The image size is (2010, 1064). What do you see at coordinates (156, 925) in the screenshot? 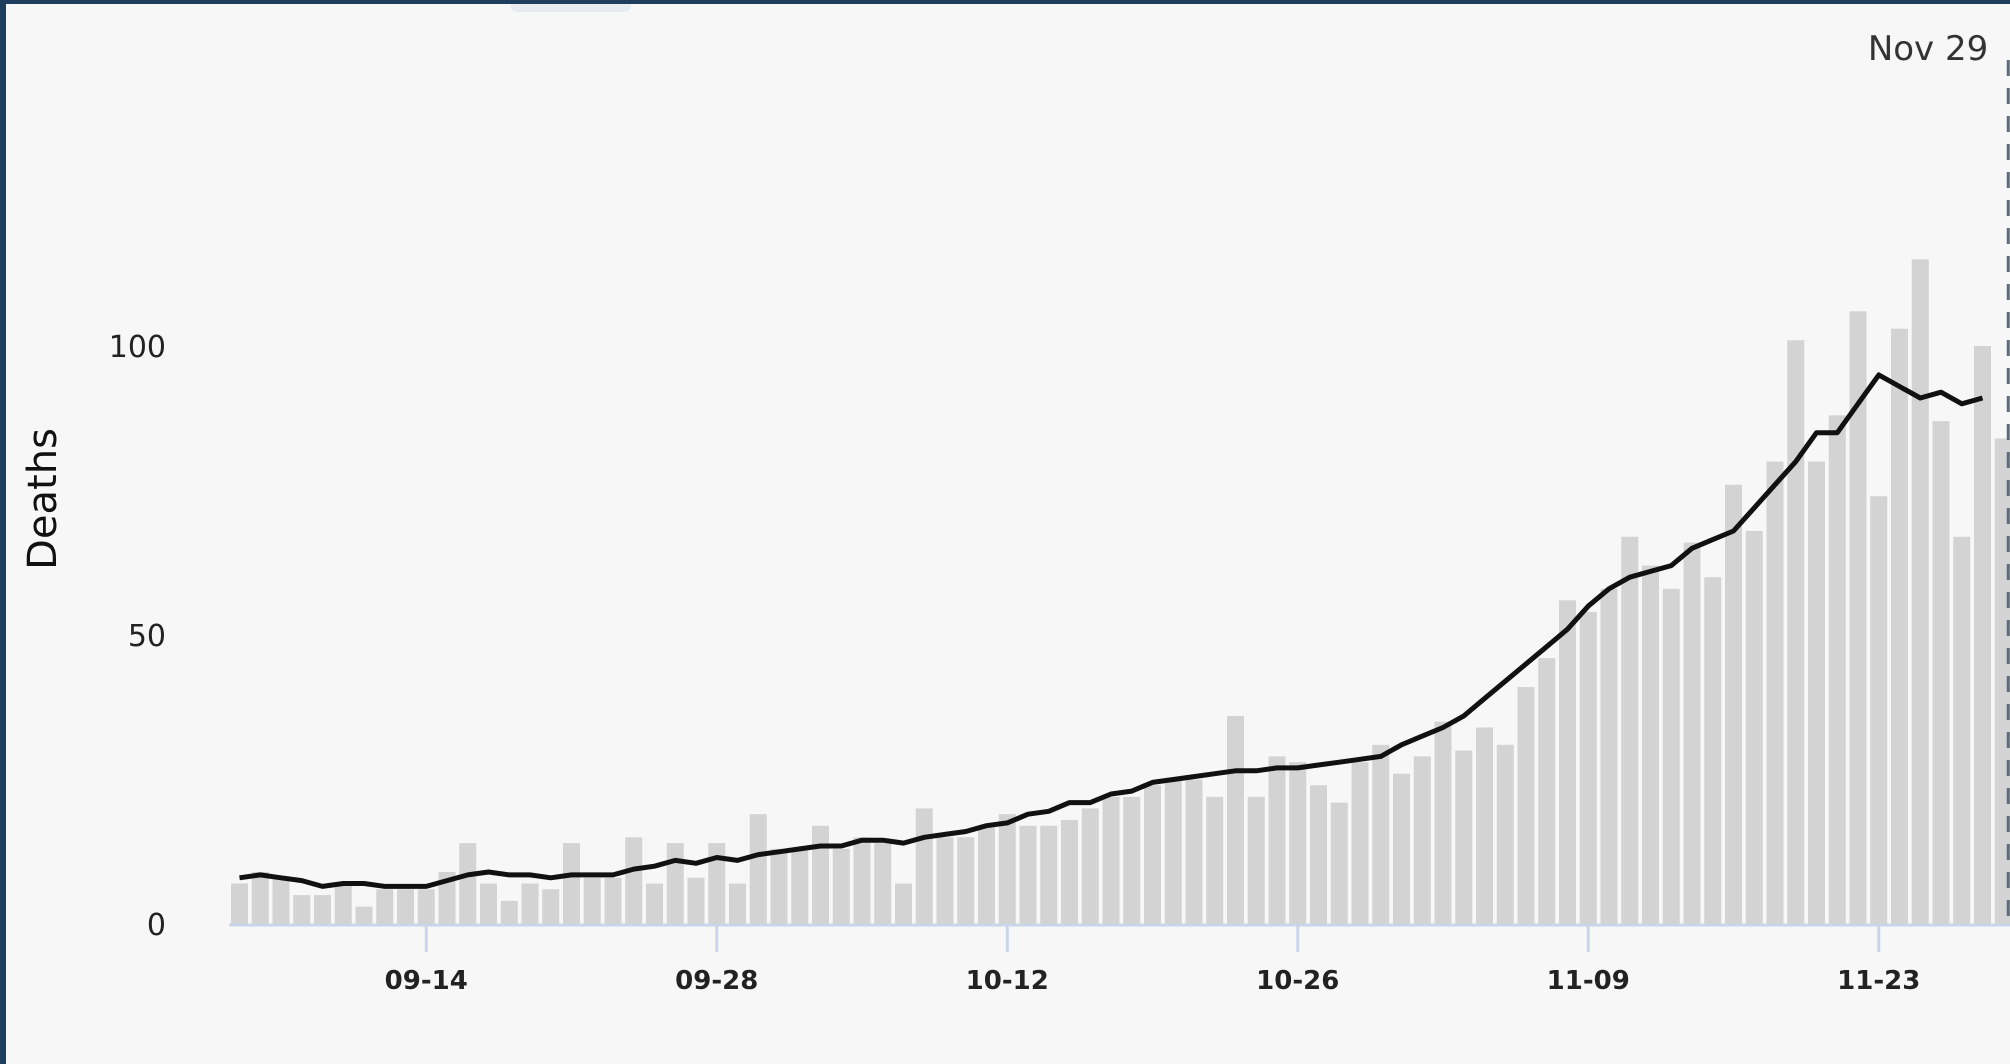
I see `y-tick-label: 0` at bounding box center [156, 925].